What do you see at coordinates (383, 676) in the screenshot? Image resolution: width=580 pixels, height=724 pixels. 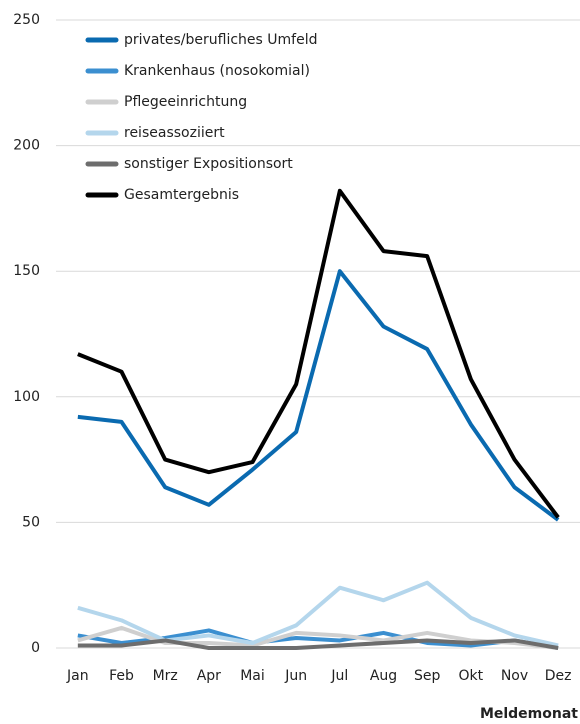 I see `x-tick-label: Aug` at bounding box center [383, 676].